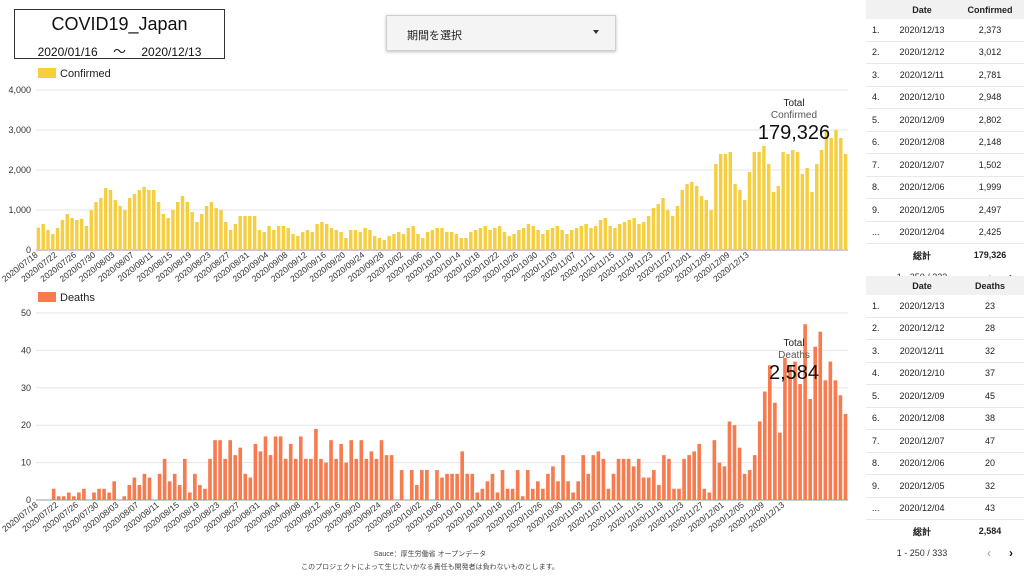 The image size is (1024, 576). What do you see at coordinates (945, 396) in the screenshot?
I see `table-row: 5. 2020/12/09 45` at bounding box center [945, 396].